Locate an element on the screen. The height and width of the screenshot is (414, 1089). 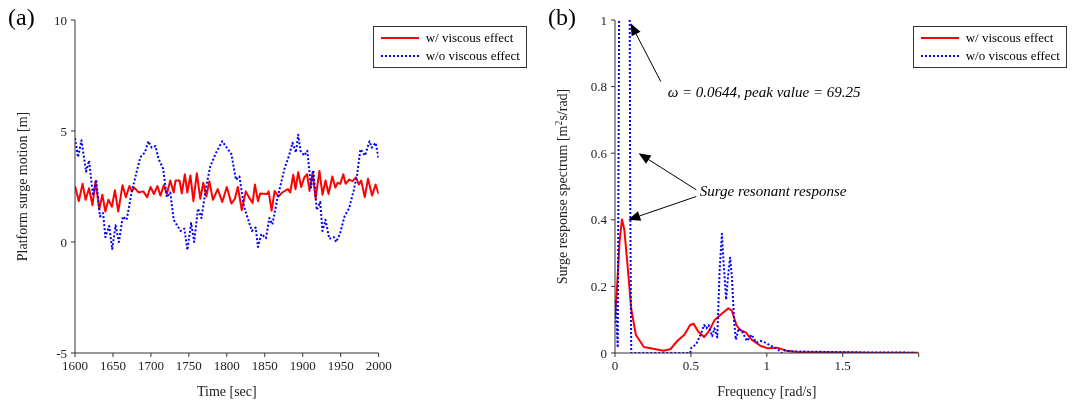
x-axis-title: Frequency [rad/s] is located at coordinates (767, 391).